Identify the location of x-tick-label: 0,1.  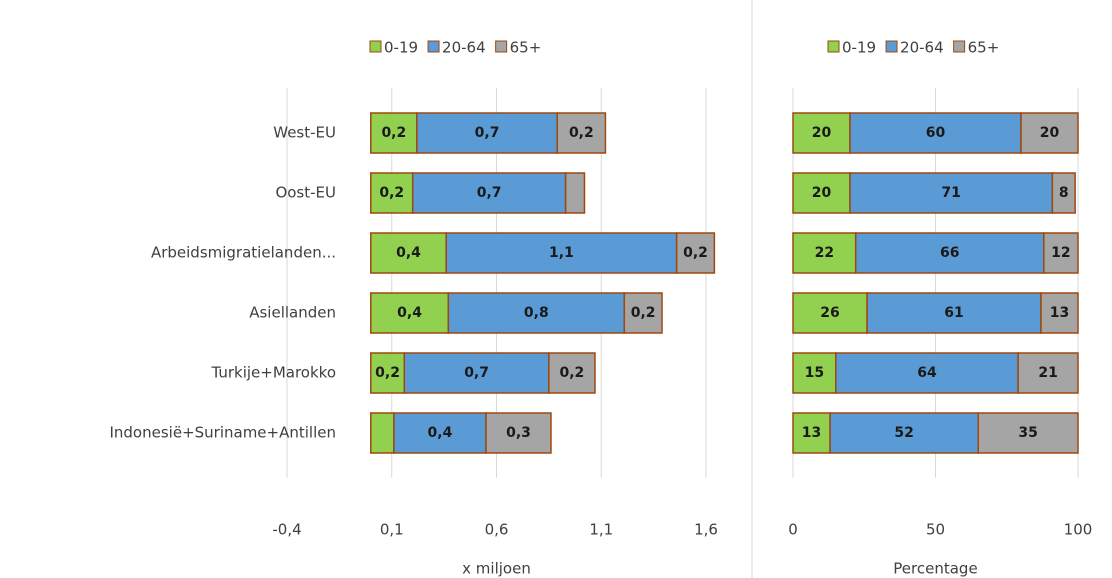
(392, 530).